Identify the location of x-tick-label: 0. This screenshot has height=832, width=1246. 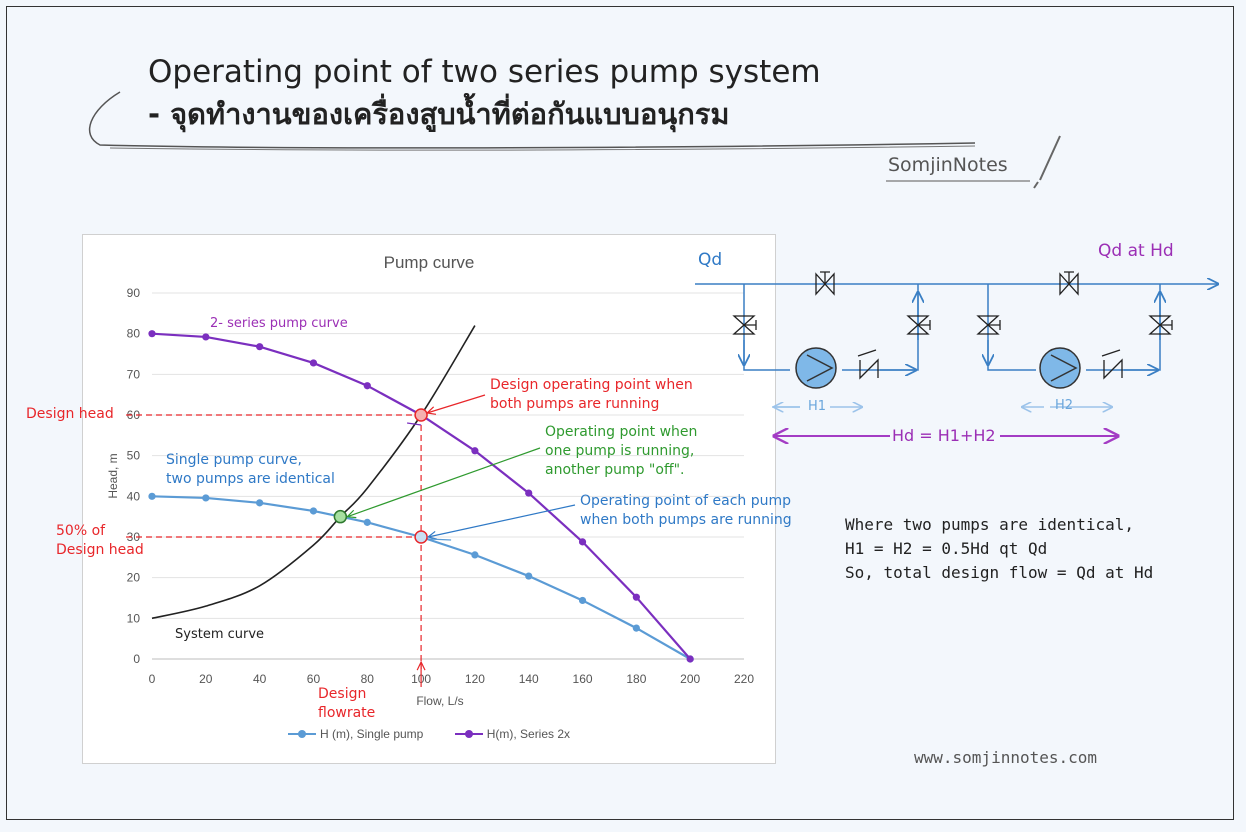
(152, 679).